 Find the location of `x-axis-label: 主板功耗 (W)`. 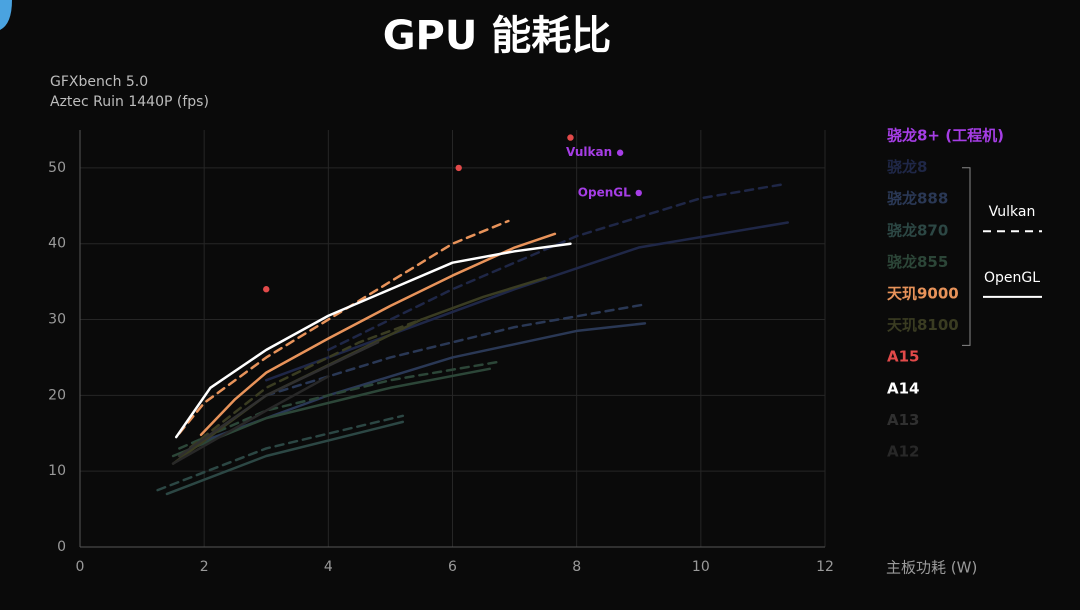

x-axis-label: 主板功耗 (W) is located at coordinates (931, 568).